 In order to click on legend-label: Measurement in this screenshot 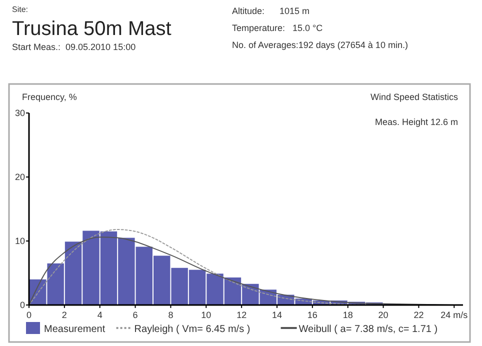, I will do `click(75, 329)`.